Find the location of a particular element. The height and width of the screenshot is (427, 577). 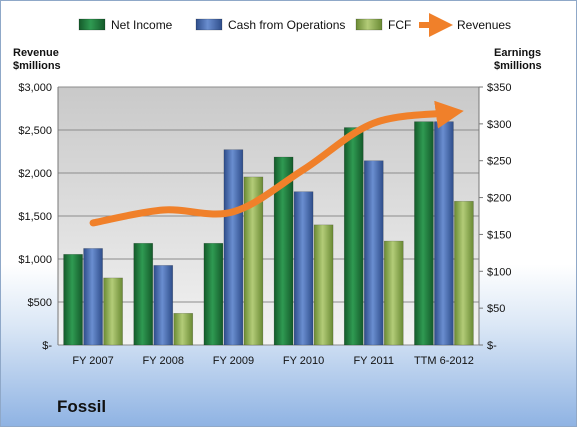

legend-swatch-fcf is located at coordinates (369, 24).